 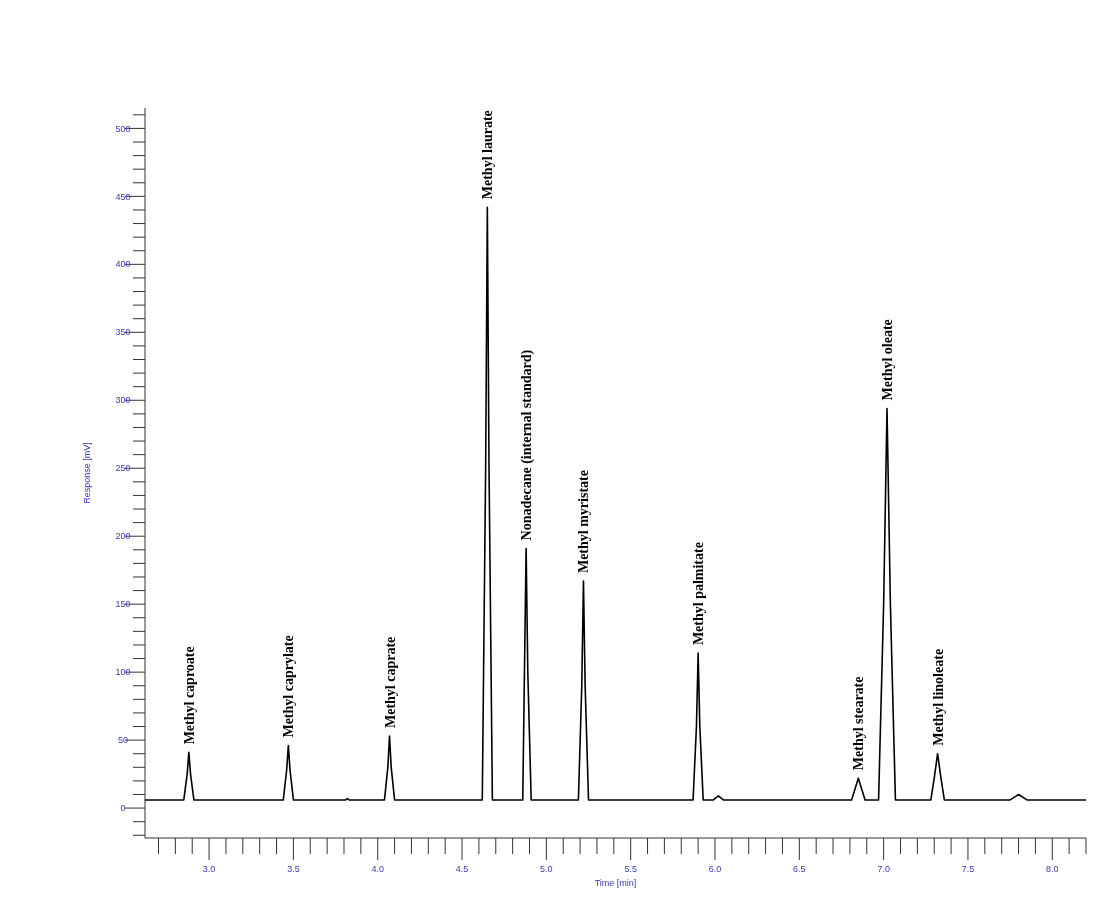 What do you see at coordinates (630, 869) in the screenshot?
I see `x-tick-label: 5.5` at bounding box center [630, 869].